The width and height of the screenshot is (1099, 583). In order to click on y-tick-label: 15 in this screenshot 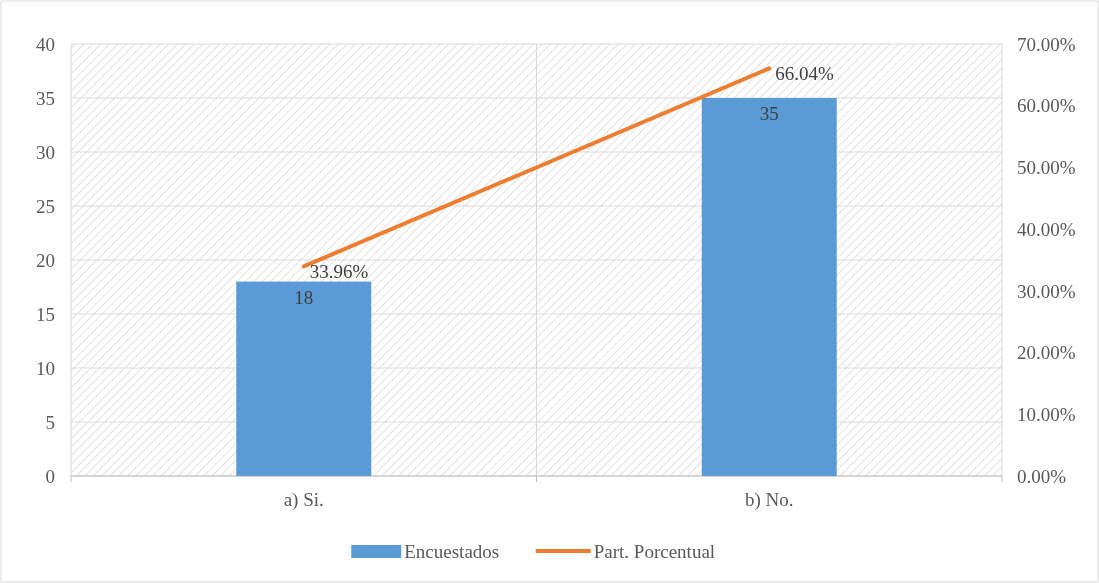, I will do `click(45, 314)`.